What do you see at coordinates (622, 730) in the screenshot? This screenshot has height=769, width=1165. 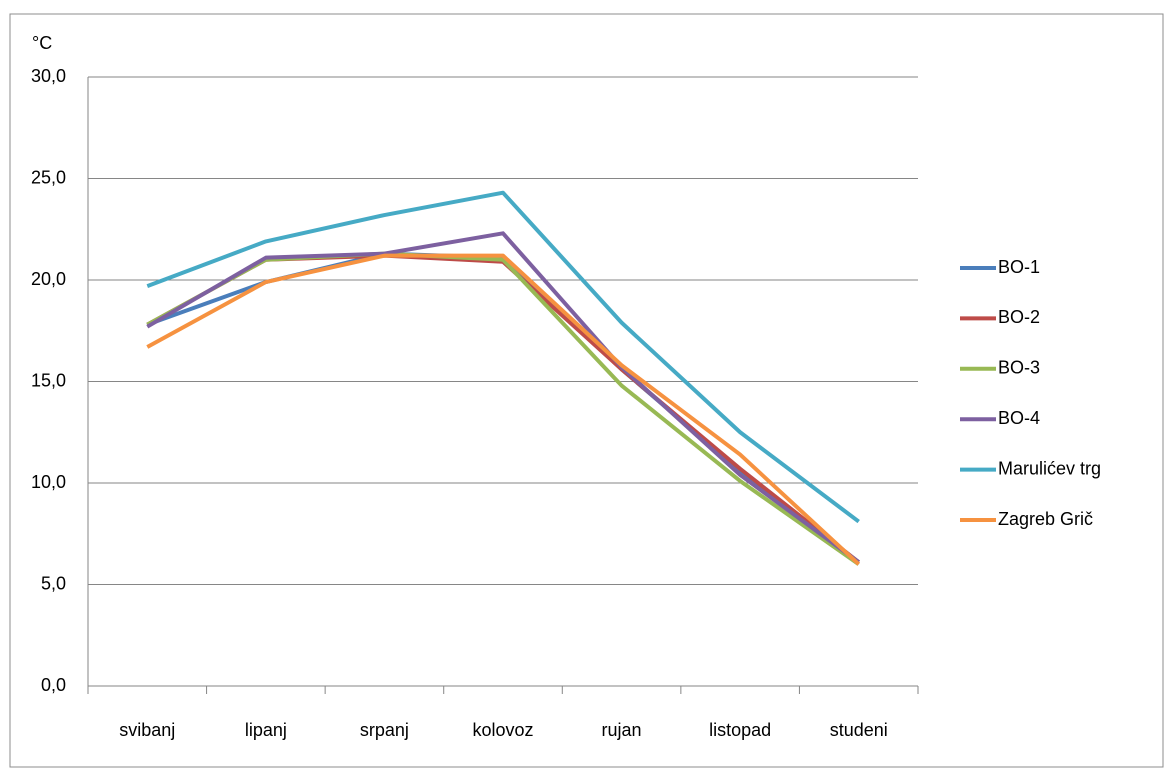 I see `x-tick-label: rujan` at bounding box center [622, 730].